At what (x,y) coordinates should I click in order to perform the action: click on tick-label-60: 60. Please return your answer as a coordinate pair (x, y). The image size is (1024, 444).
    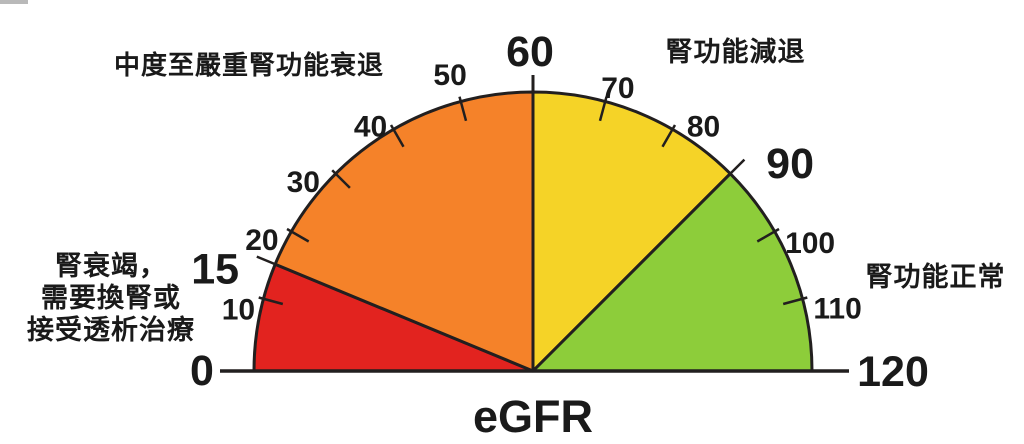
    Looking at the image, I should click on (530, 52).